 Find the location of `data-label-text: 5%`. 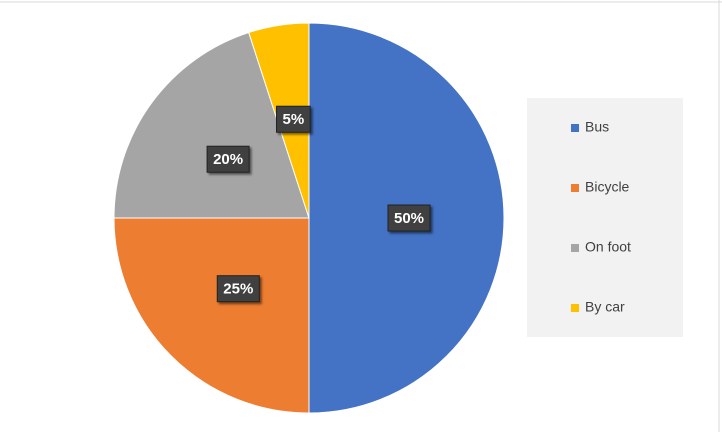

data-label-text: 5% is located at coordinates (294, 119).